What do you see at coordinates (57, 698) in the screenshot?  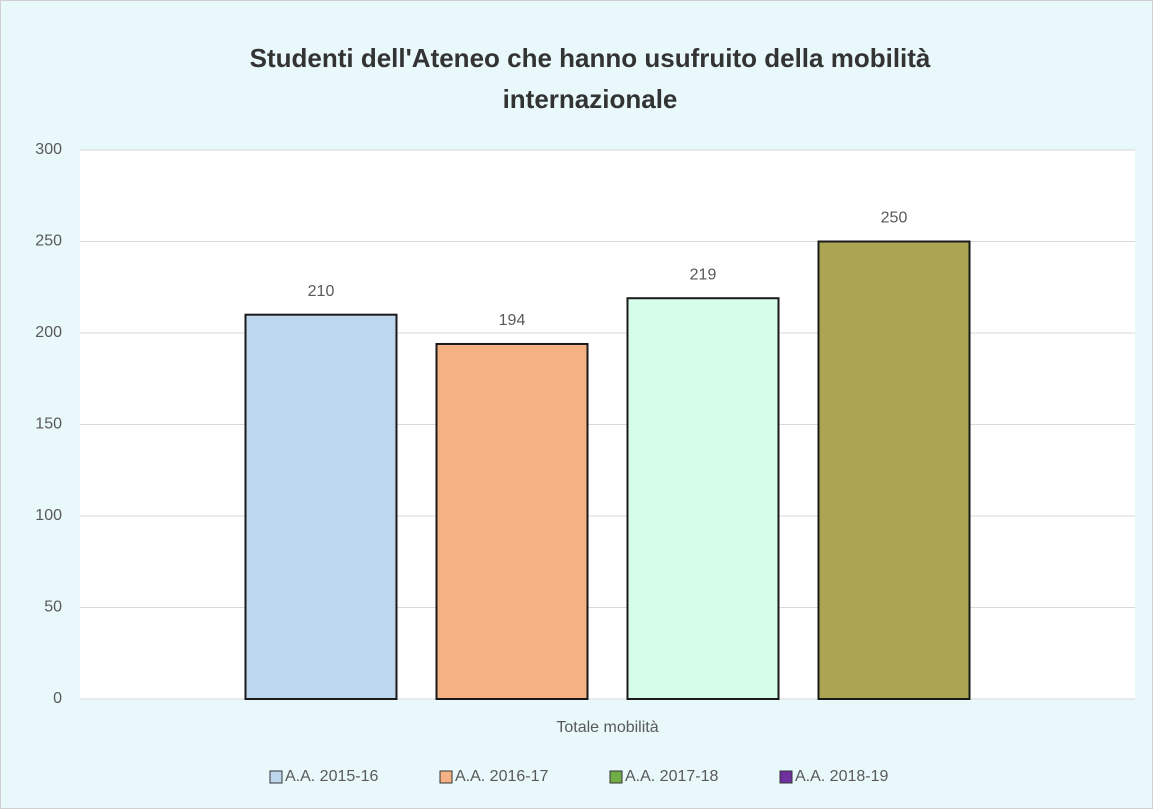 I see `y-tick-label: 0` at bounding box center [57, 698].